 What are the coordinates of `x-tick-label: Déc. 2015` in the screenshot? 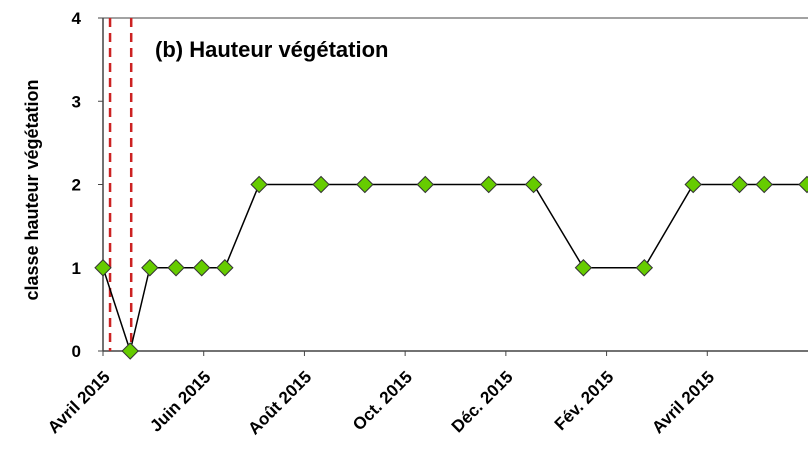 It's located at (482, 401).